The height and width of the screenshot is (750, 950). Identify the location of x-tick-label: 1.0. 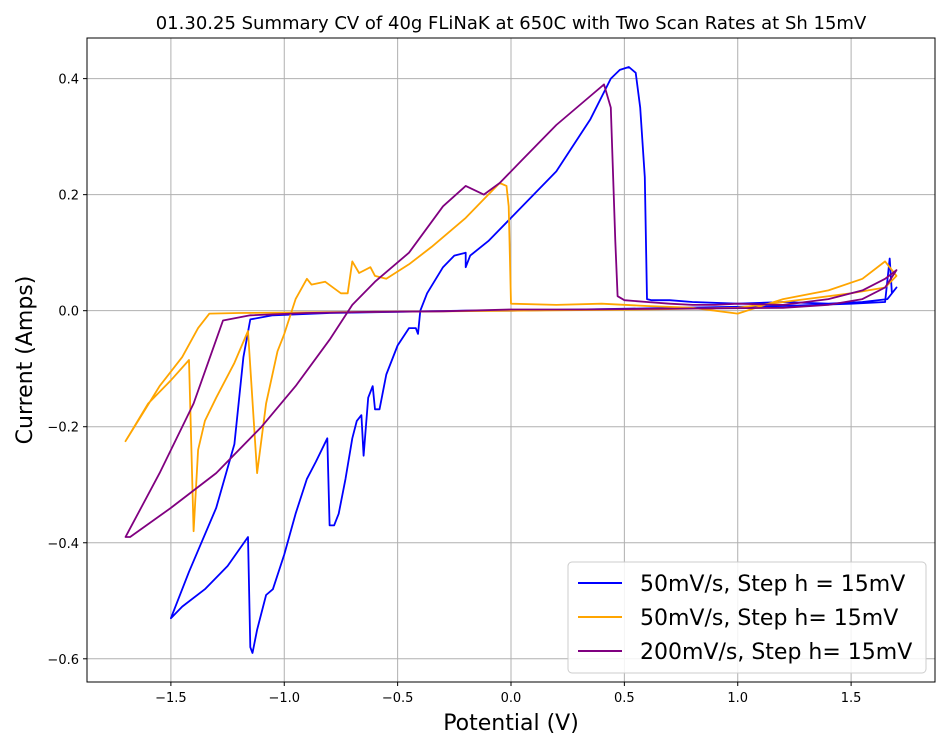
(737, 698).